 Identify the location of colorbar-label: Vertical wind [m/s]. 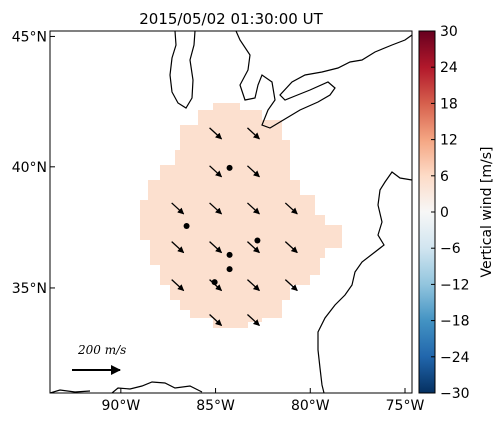
(487, 212).